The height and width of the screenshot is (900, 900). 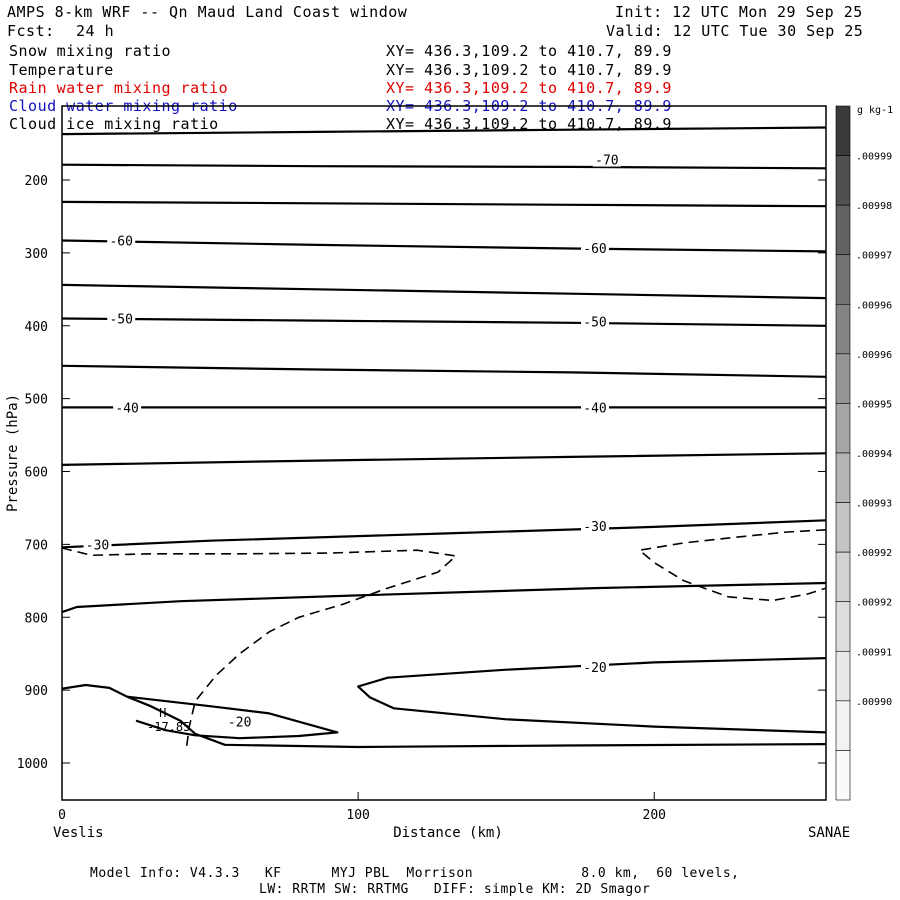 What do you see at coordinates (444, 166) in the screenshot?
I see `isotherm-tm70` at bounding box center [444, 166].